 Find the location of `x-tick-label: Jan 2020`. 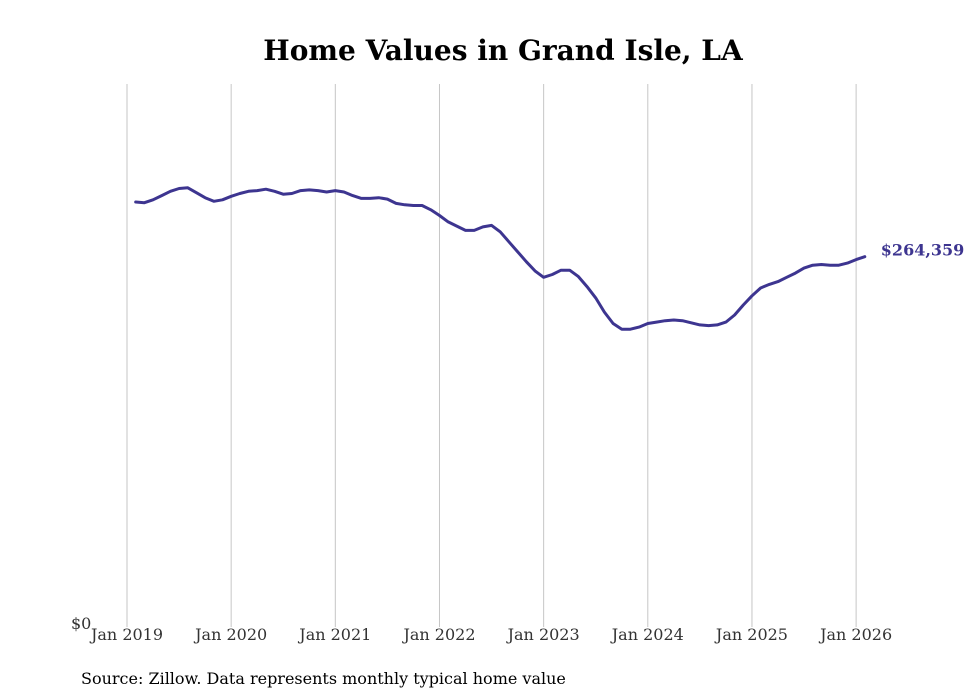

x-tick-label: Jan 2020 is located at coordinates (230, 634).